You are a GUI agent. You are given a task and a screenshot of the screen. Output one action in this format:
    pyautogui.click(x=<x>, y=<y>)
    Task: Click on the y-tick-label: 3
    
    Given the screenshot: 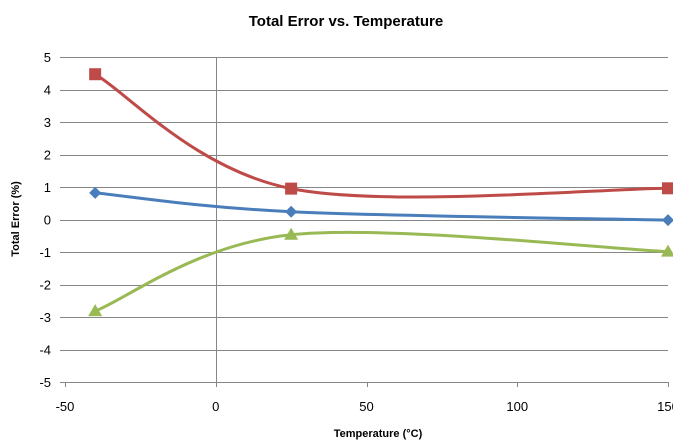 What is the action you would take?
    pyautogui.click(x=47, y=122)
    